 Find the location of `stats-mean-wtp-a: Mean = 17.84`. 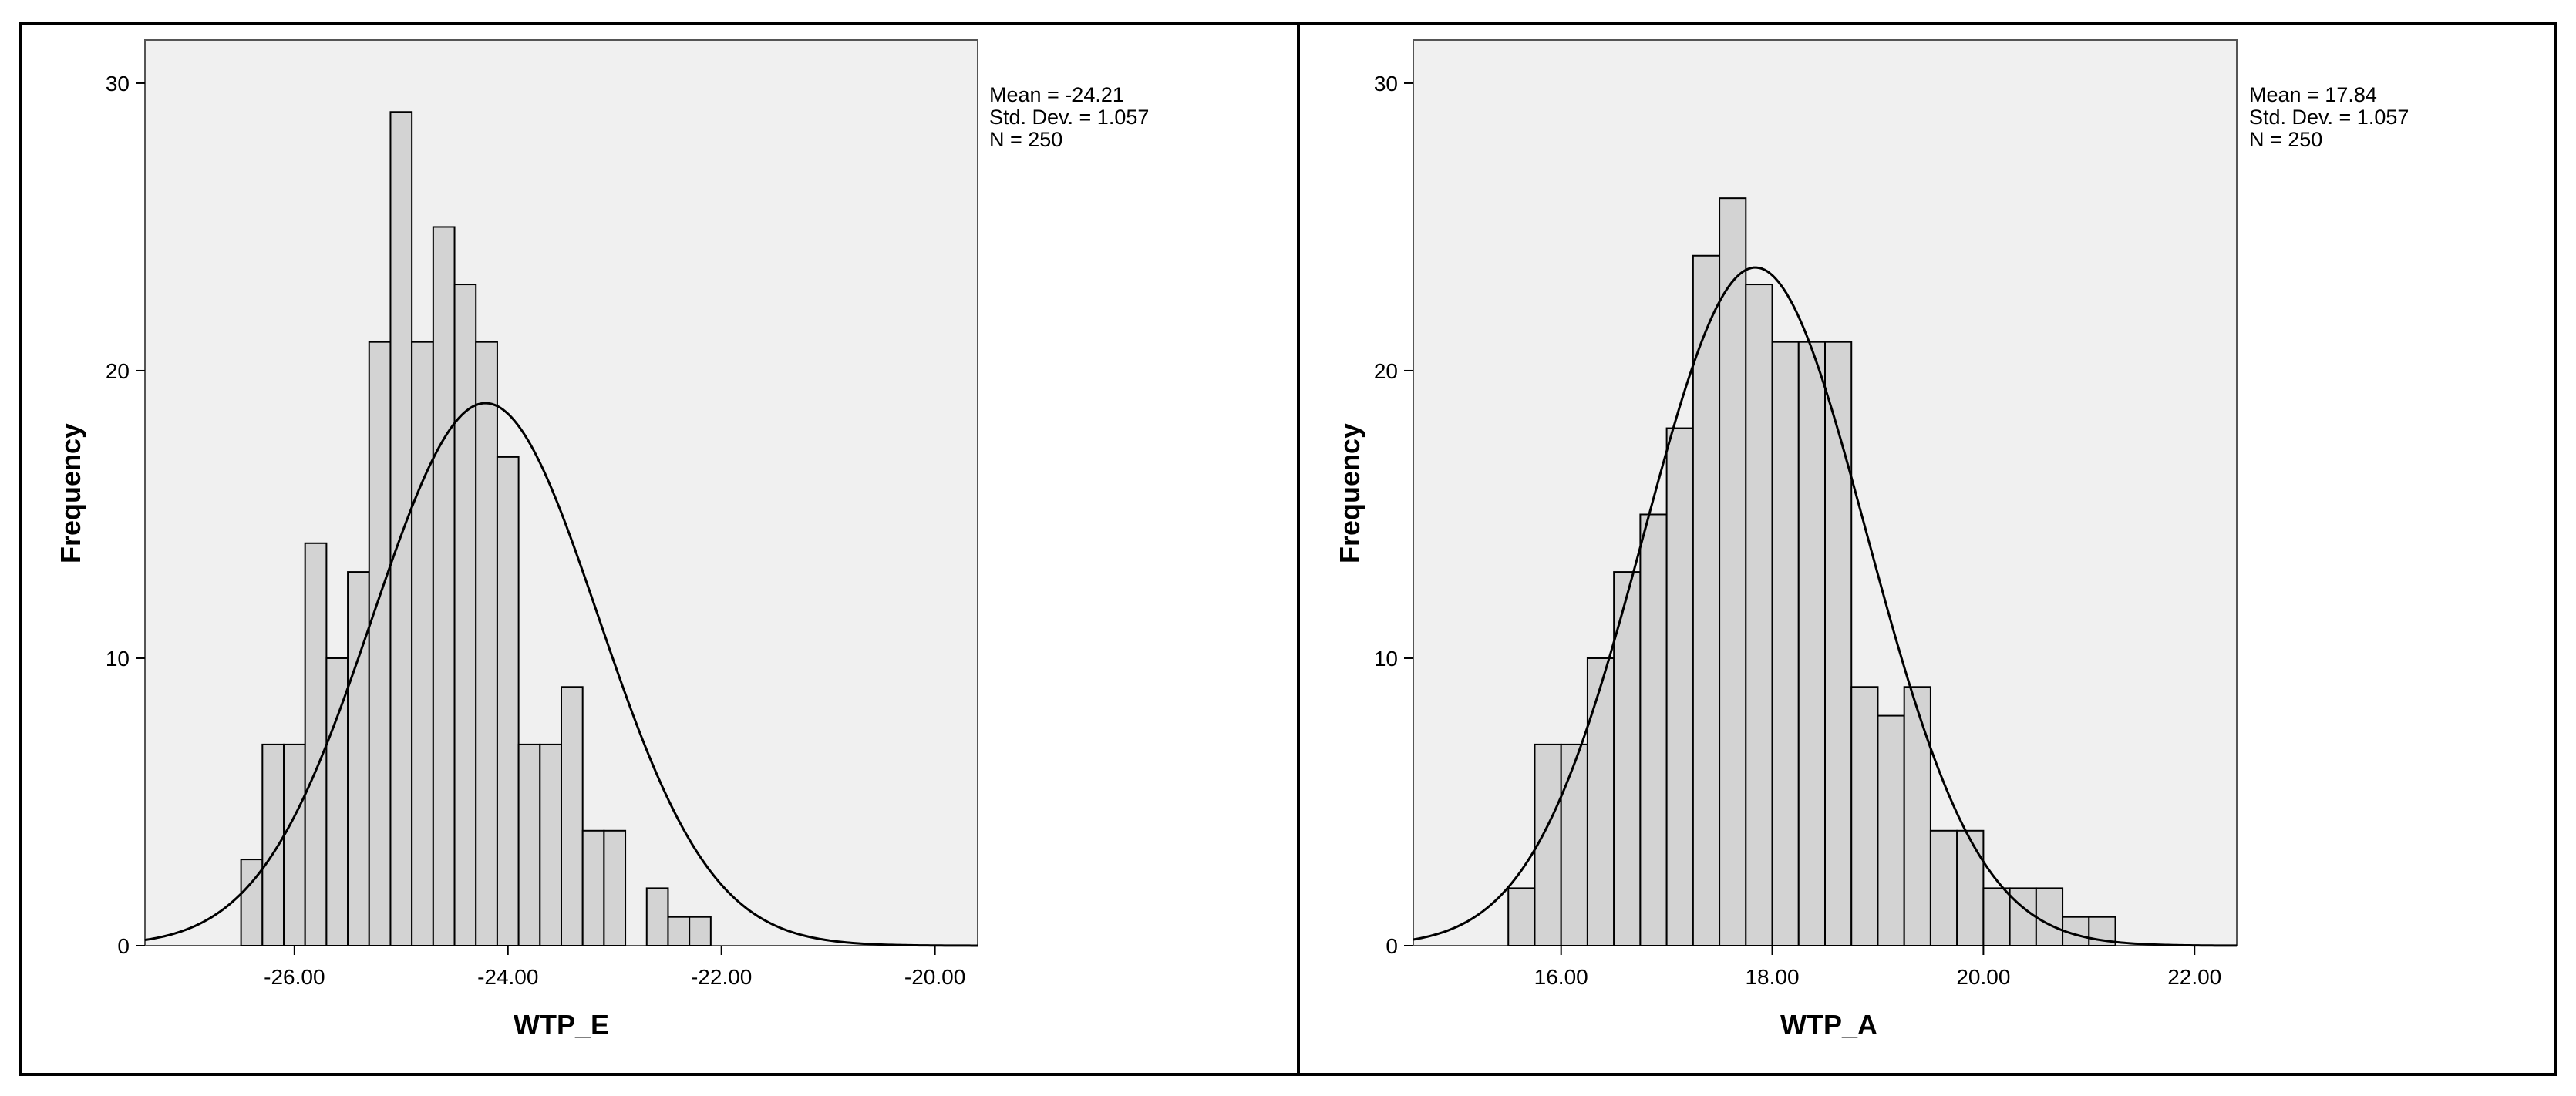

stats-mean-wtp-a: Mean = 17.84 is located at coordinates (2313, 94).